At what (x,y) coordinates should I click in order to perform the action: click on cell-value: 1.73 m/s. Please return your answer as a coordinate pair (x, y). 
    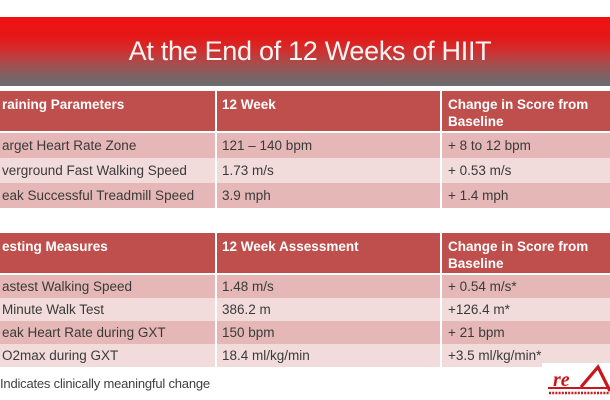
    Looking at the image, I should click on (327, 170).